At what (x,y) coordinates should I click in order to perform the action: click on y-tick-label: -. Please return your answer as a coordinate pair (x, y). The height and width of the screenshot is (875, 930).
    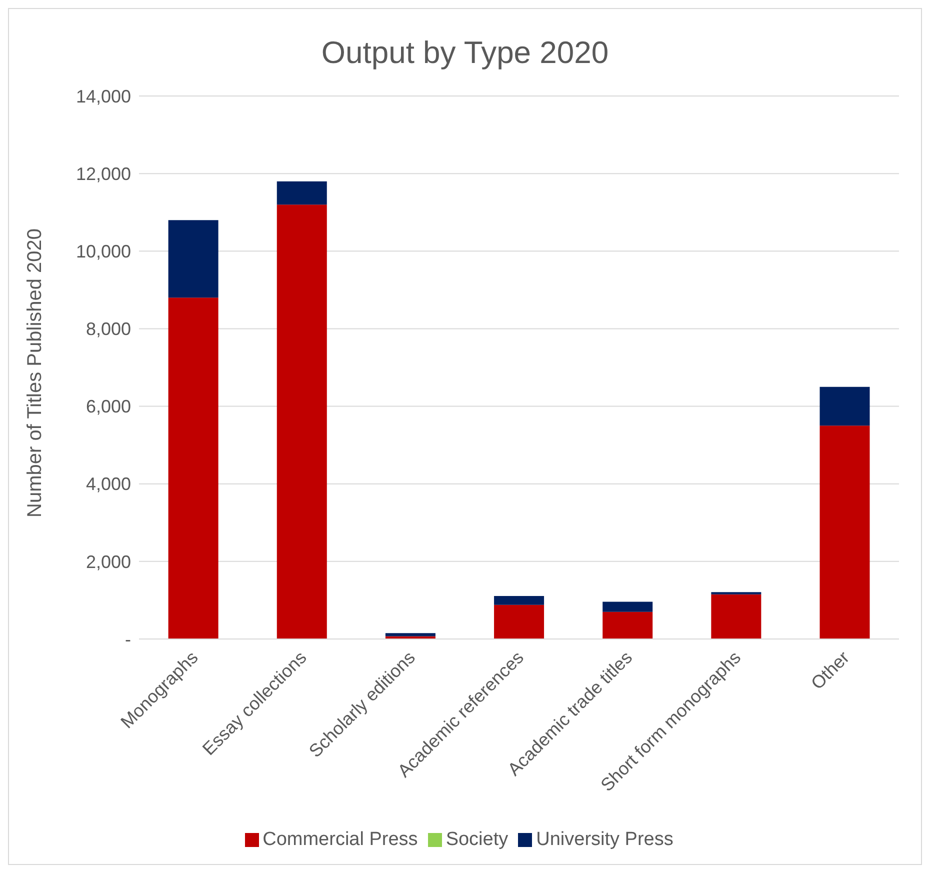
    Looking at the image, I should click on (128, 639).